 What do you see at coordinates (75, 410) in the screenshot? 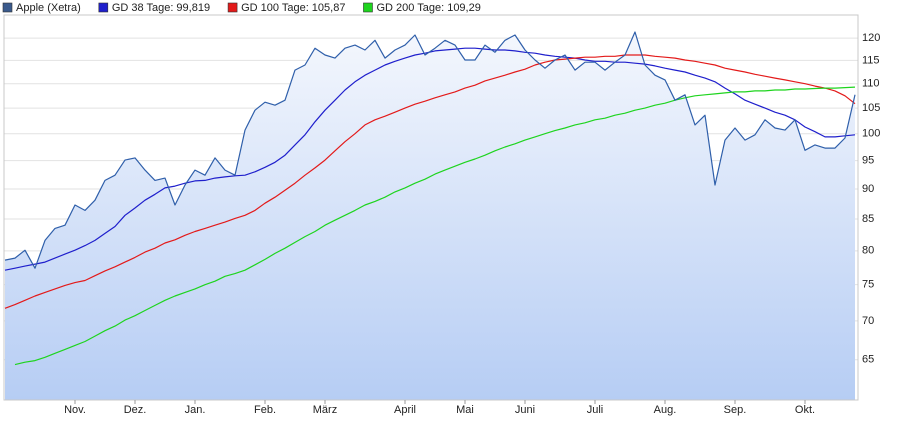
I see `x-tick-label: Nov.` at bounding box center [75, 410].